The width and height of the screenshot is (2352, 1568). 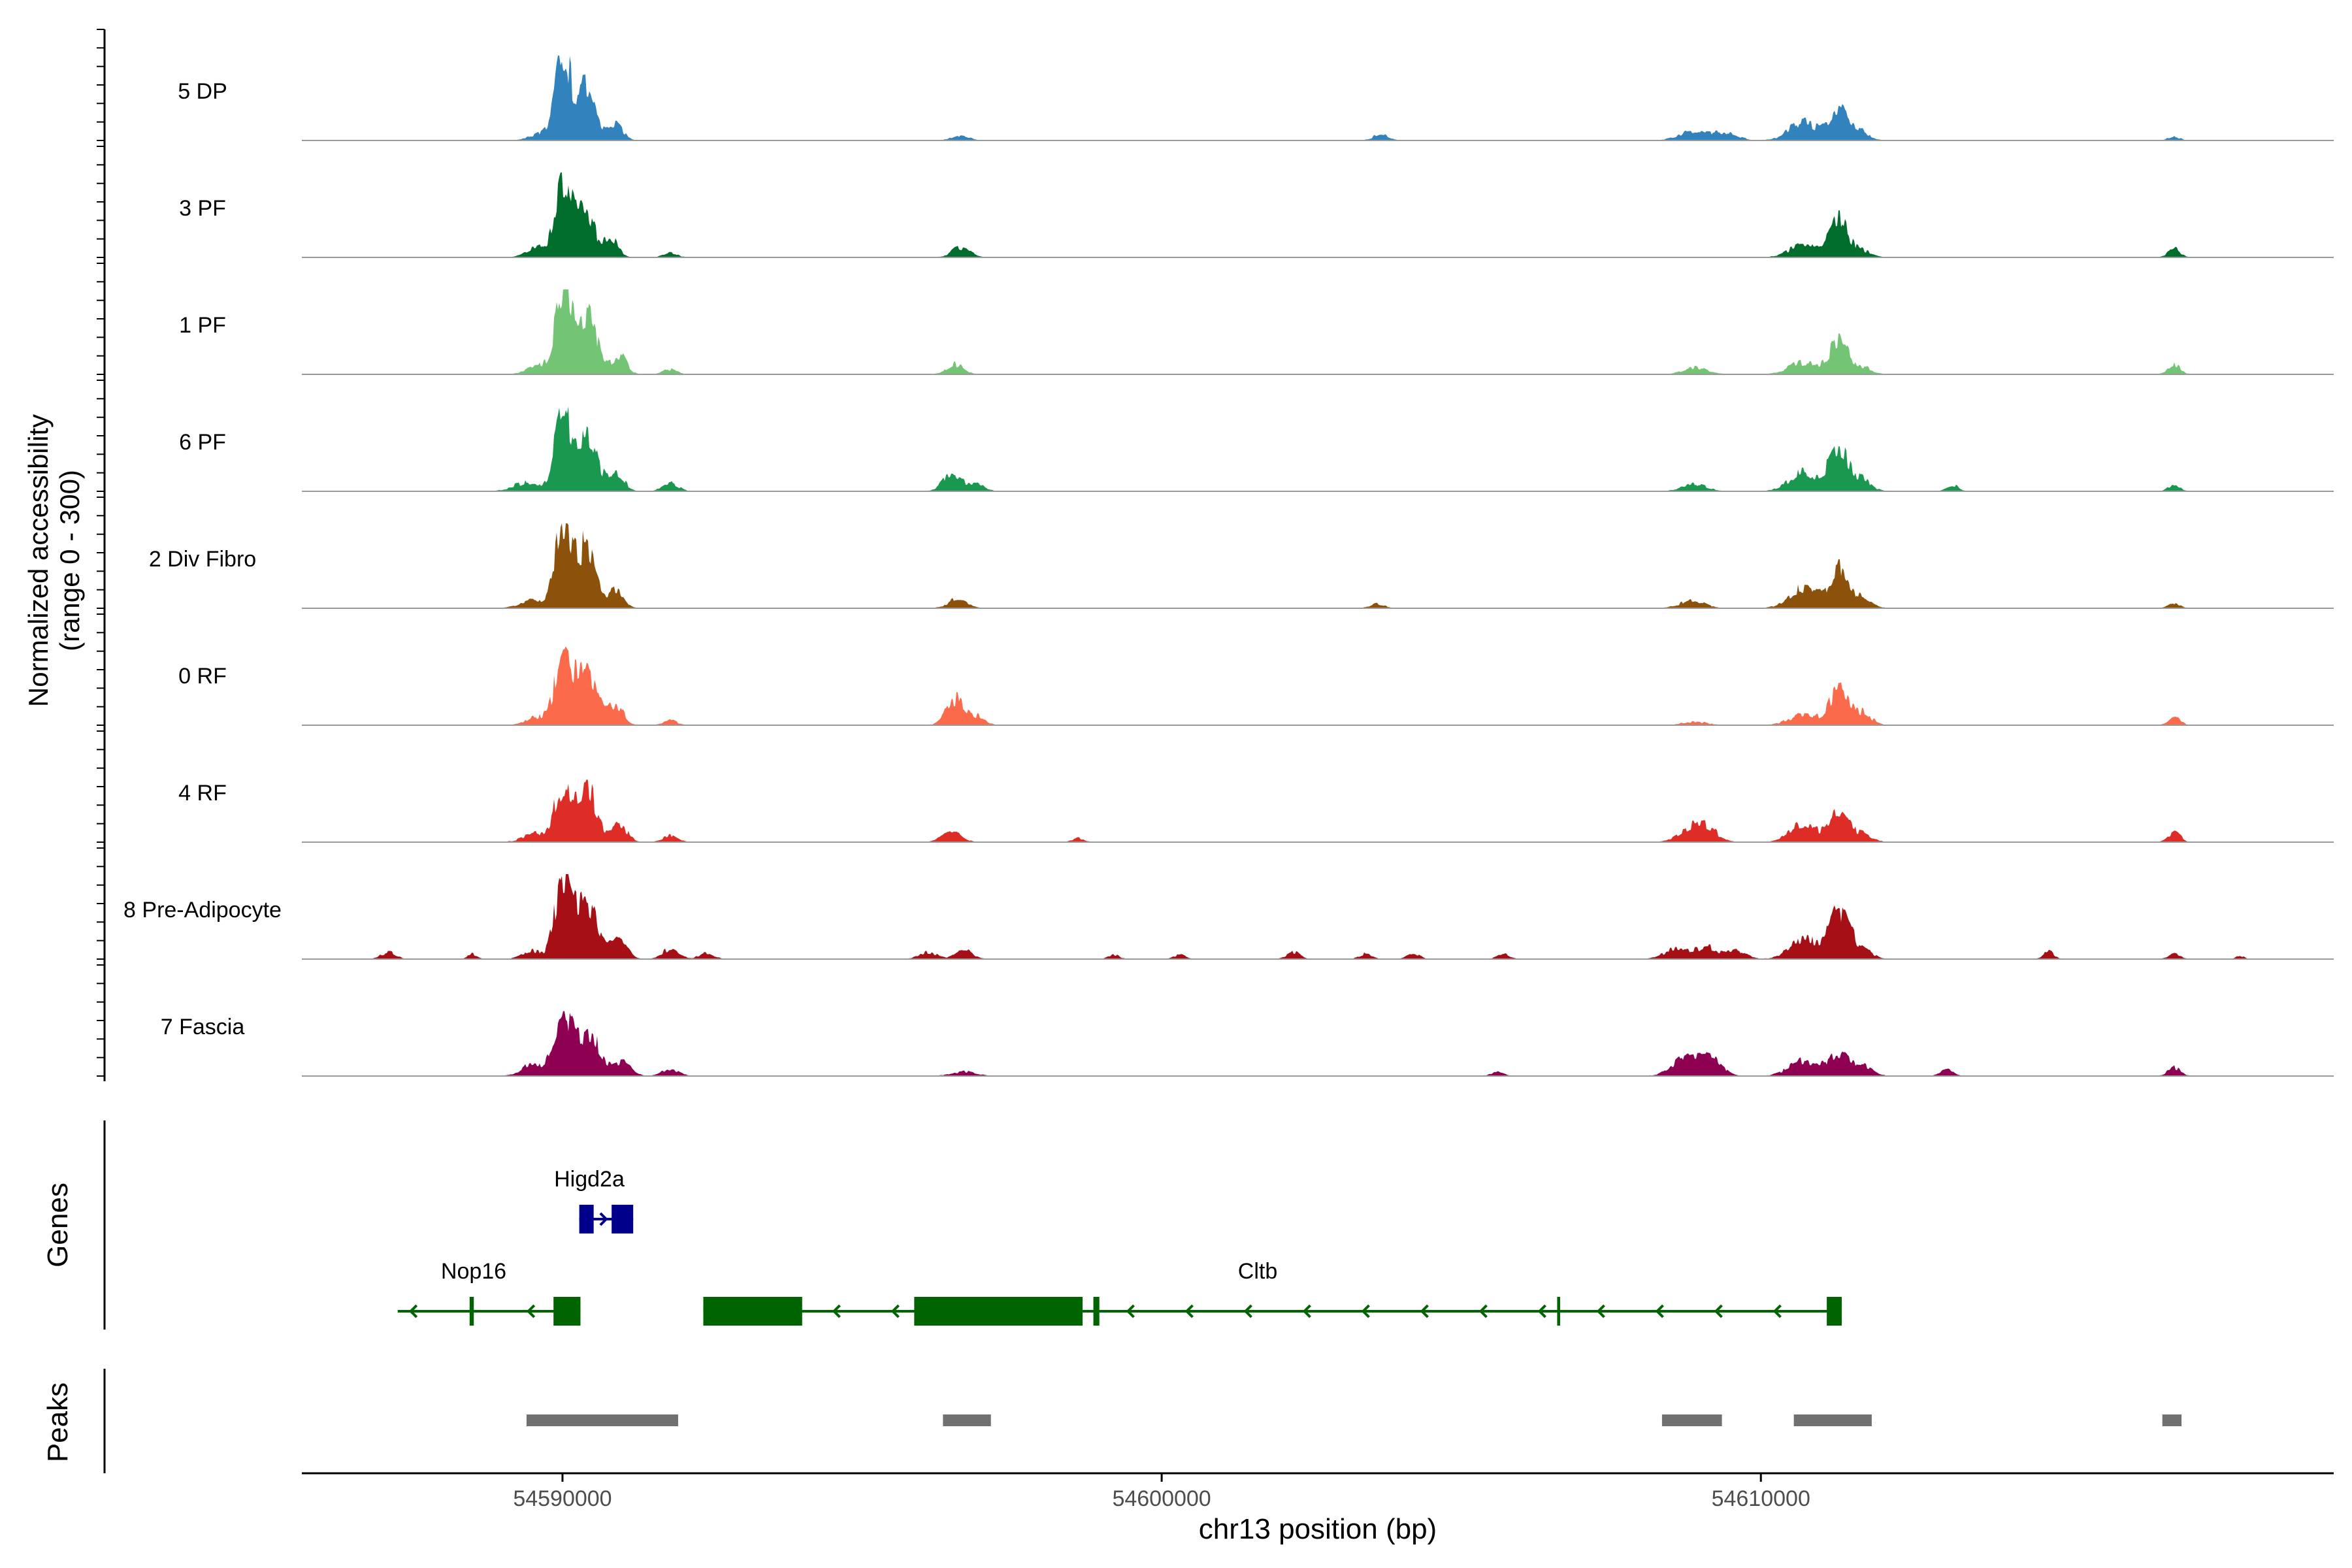 What do you see at coordinates (202, 208) in the screenshot?
I see `track-label: 3 PF` at bounding box center [202, 208].